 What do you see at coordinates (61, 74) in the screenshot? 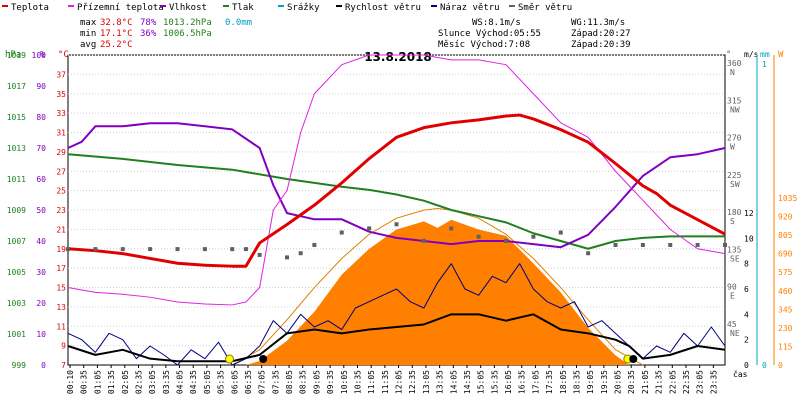
I see `tick-degc-15: 37` at bounding box center [61, 74].